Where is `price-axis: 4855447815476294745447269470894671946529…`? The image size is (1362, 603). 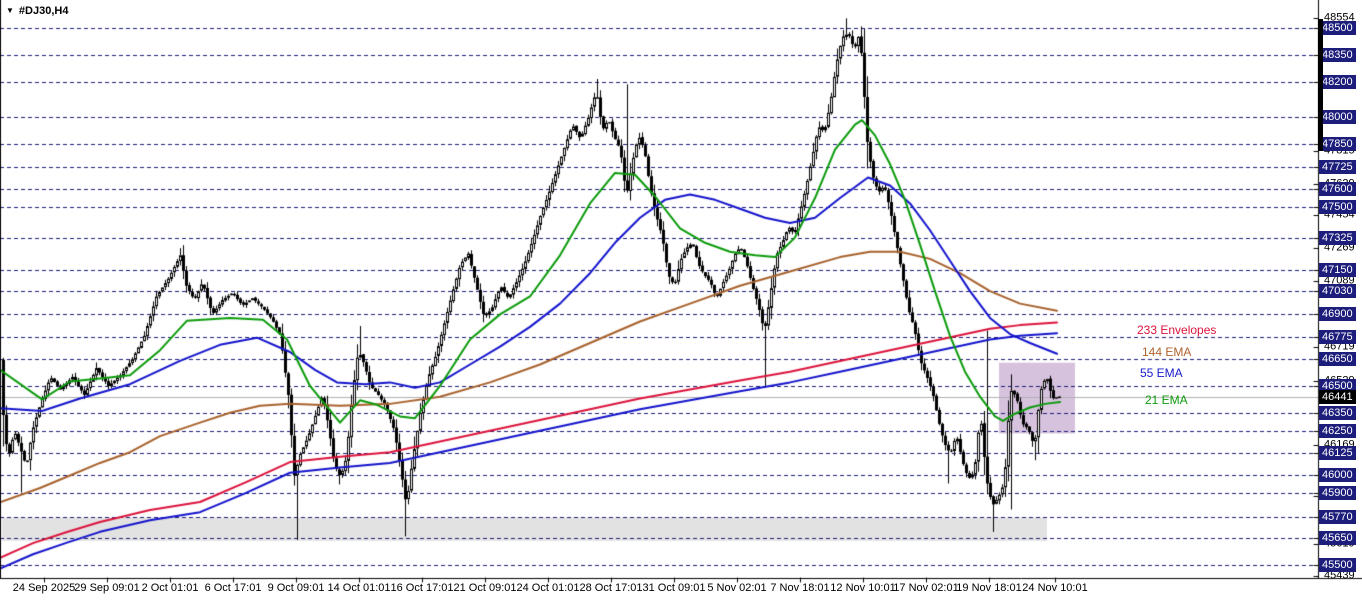
price-axis: 4855447815476294745447269470894671946529… is located at coordinates (1340, 290).